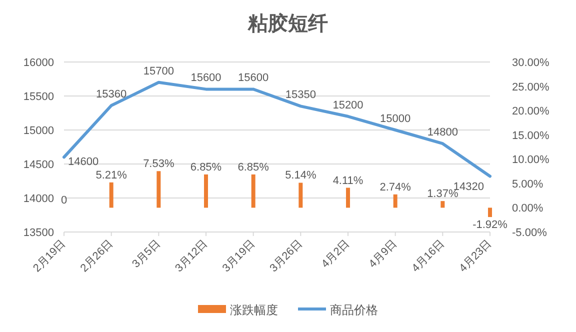  Describe the element at coordinates (64, 200) in the screenshot. I see `data-label: 0` at that location.